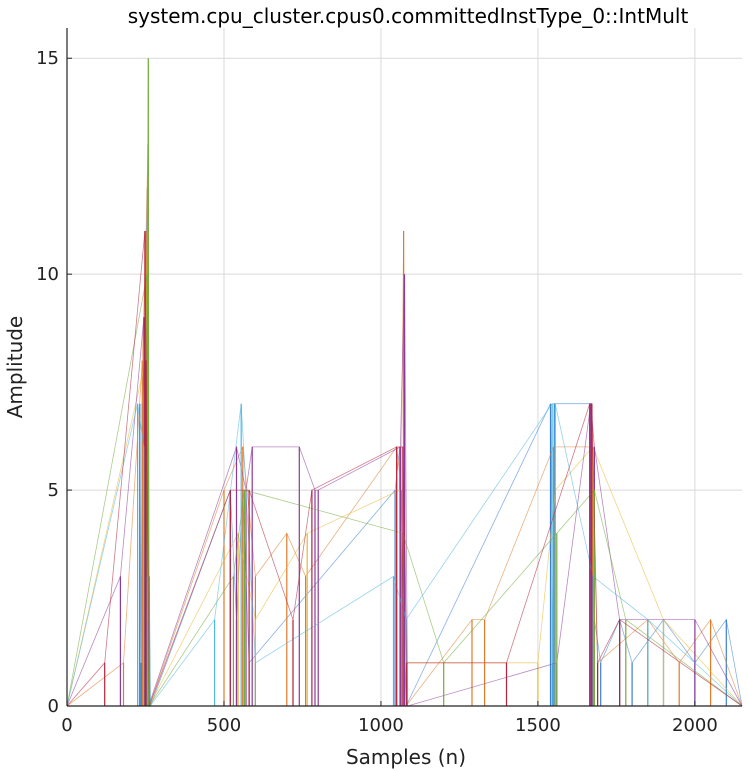 The image size is (748, 771). What do you see at coordinates (381, 725) in the screenshot?
I see `x-tick-label: 1000` at bounding box center [381, 725].